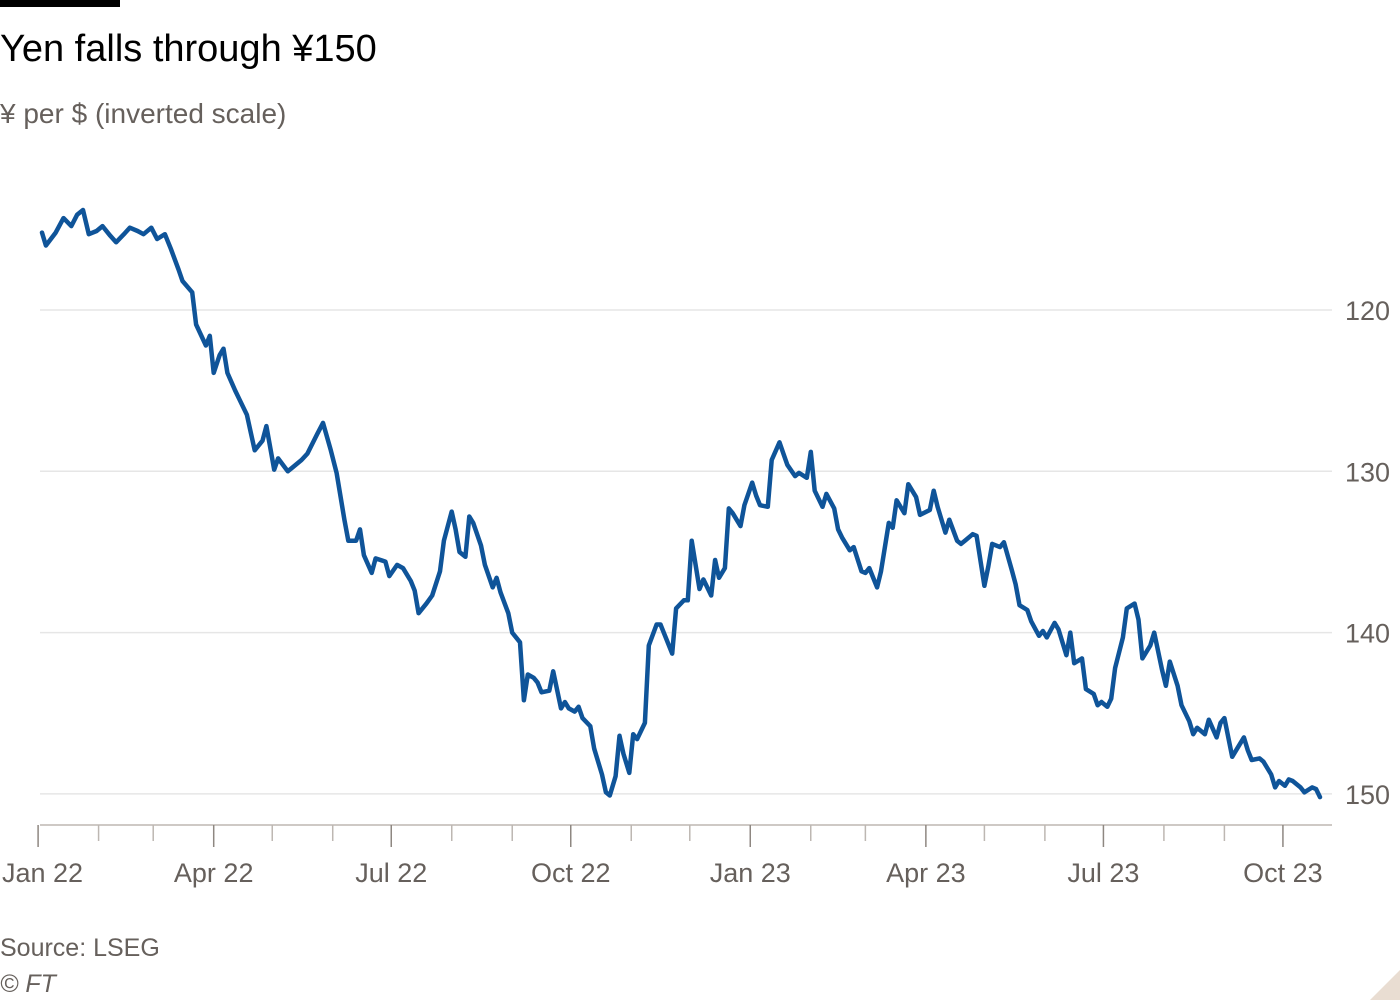 The width and height of the screenshot is (1400, 1000). Describe the element at coordinates (1385, 985) in the screenshot. I see `corner-fold-decoration` at that location.